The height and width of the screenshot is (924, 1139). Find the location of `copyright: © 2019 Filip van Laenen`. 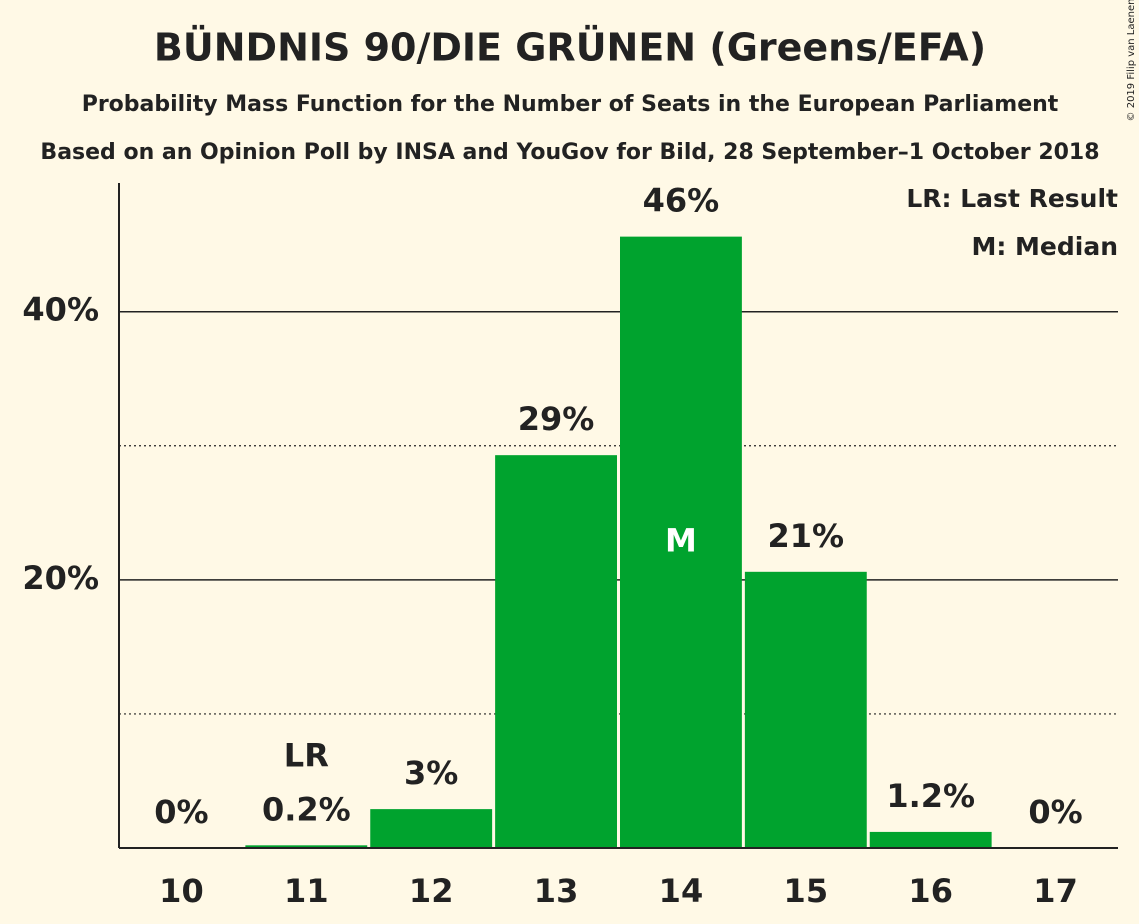

copyright: © 2019 Filip van Laenen is located at coordinates (1131, 60).